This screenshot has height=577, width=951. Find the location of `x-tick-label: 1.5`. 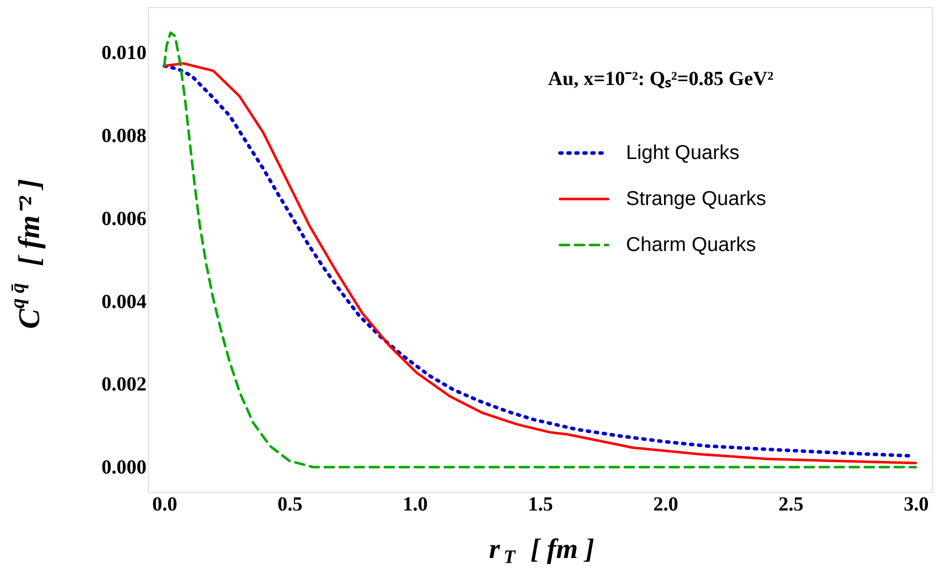

x-tick-label: 1.5 is located at coordinates (540, 505).